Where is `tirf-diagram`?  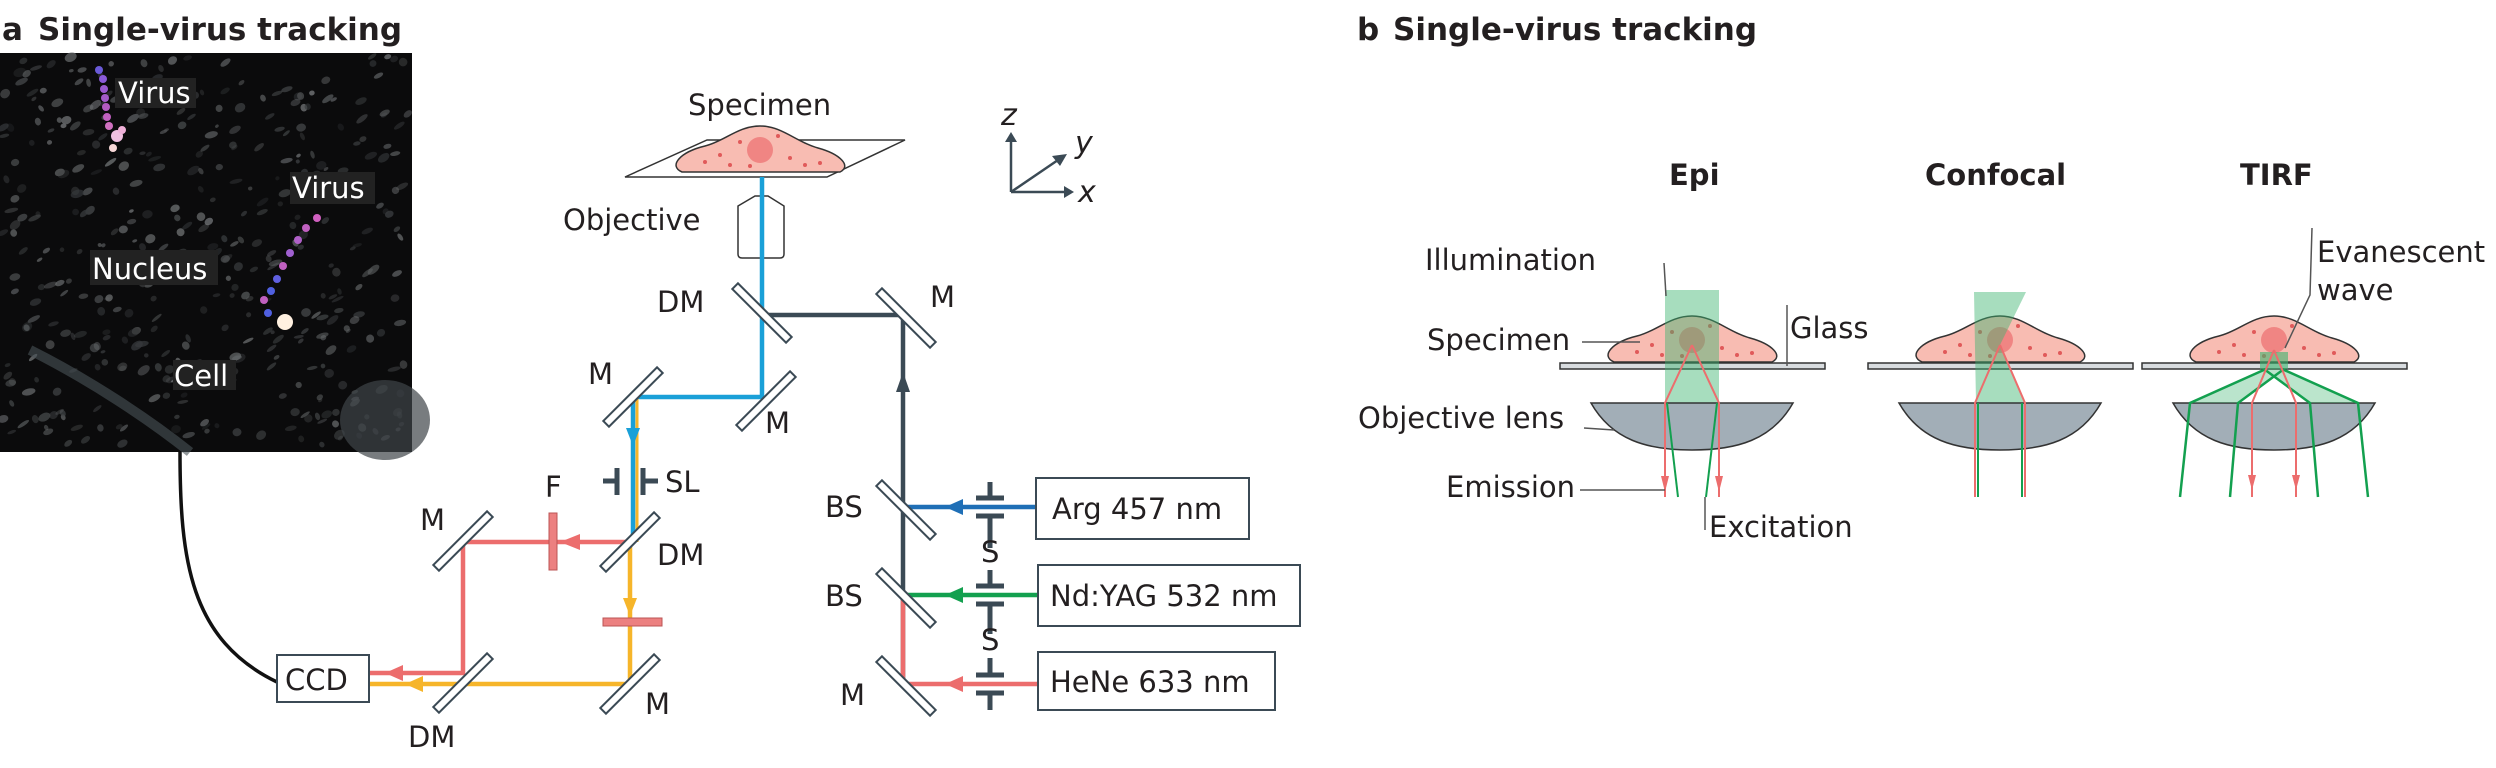 tirf-diagram is located at coordinates (2274, 406).